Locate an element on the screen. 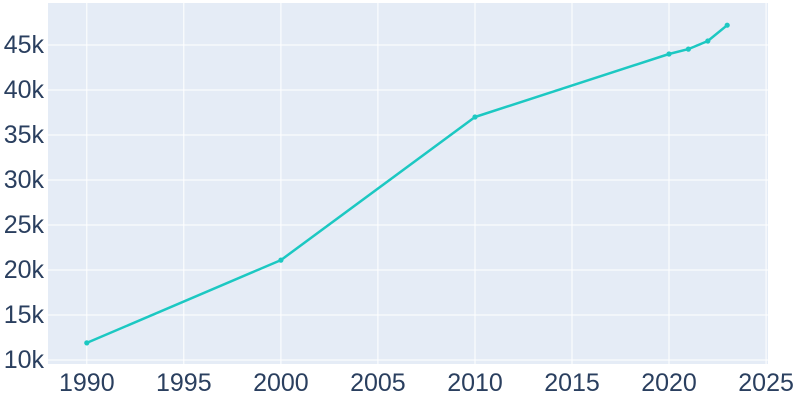  x-tick-label: 2015 is located at coordinates (572, 383).